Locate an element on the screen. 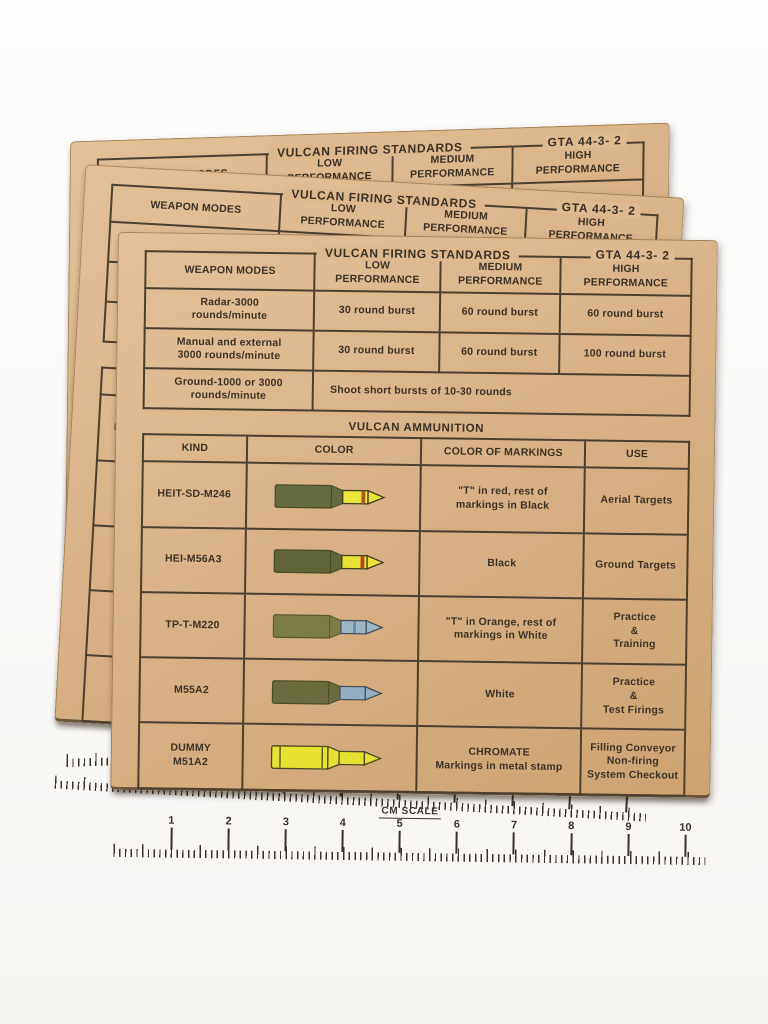 This screenshot has height=1024, width=768. markings-cell: Black is located at coordinates (502, 564).